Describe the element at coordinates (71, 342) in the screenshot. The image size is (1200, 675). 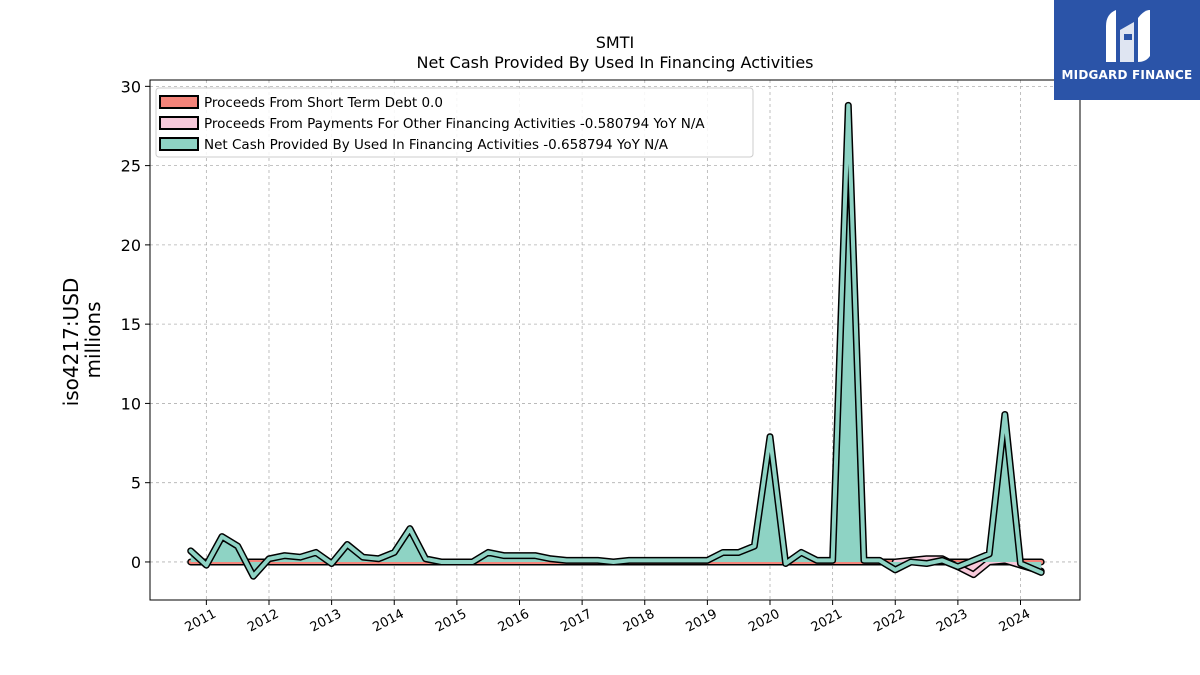
I see `y-axis-label: iso4217:USD` at that location.